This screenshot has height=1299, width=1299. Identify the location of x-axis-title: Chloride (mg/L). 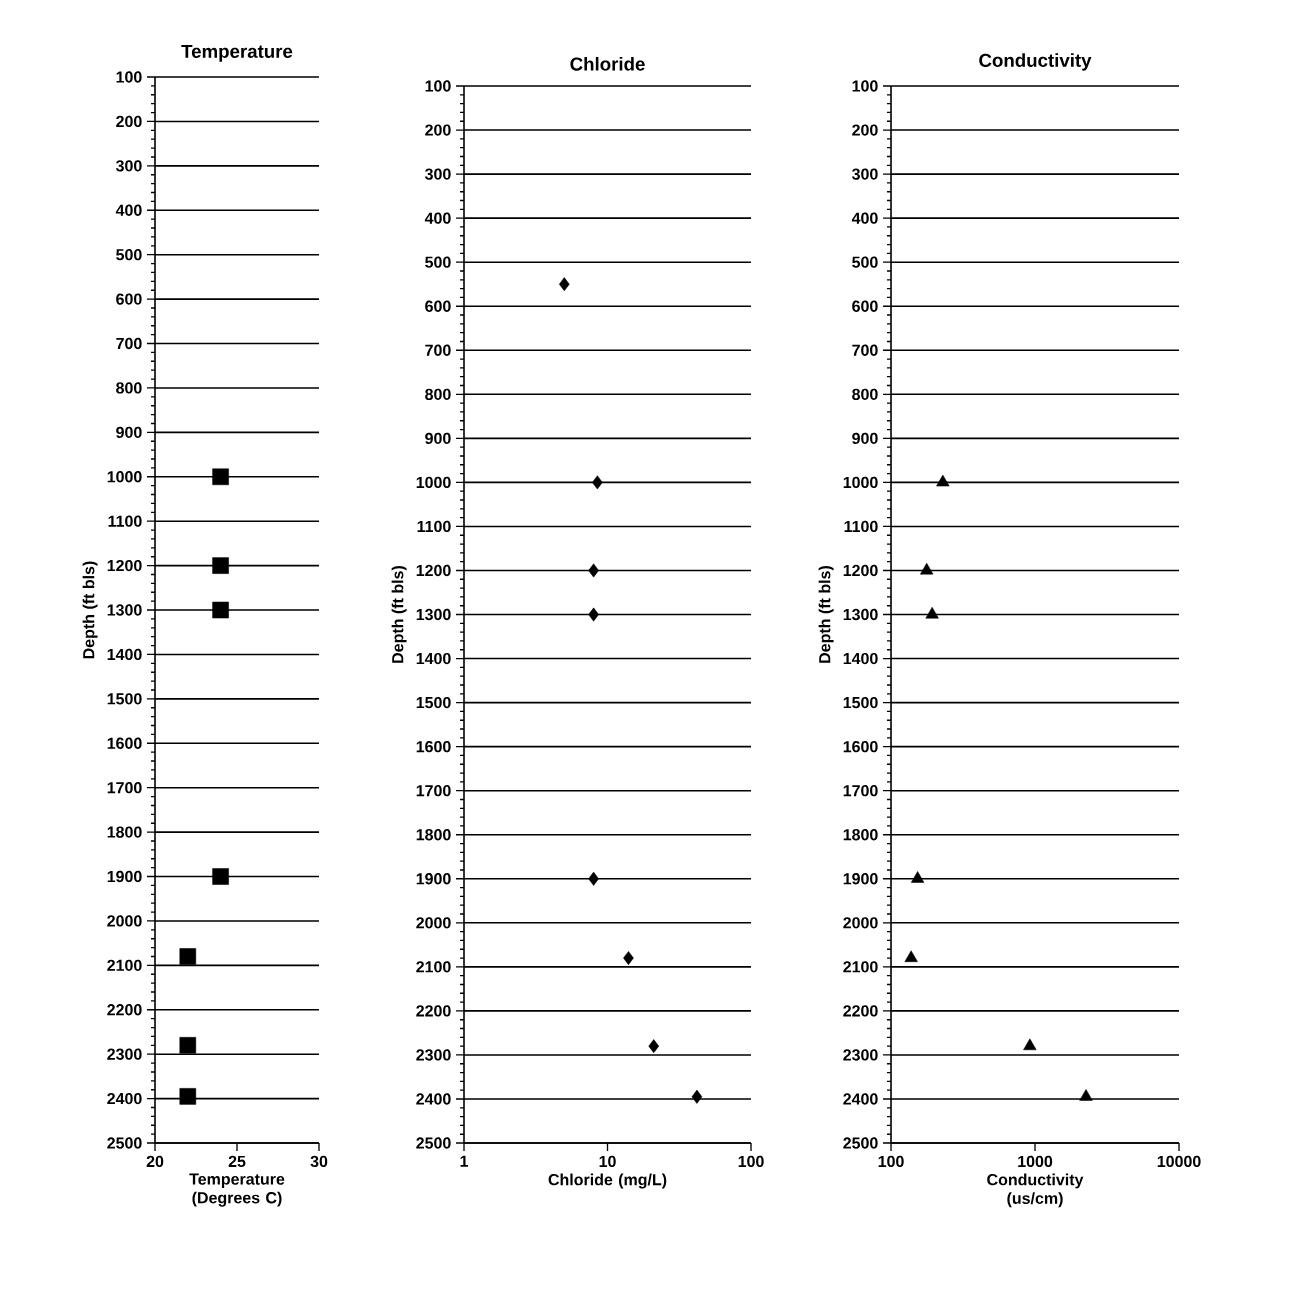
(607, 1181).